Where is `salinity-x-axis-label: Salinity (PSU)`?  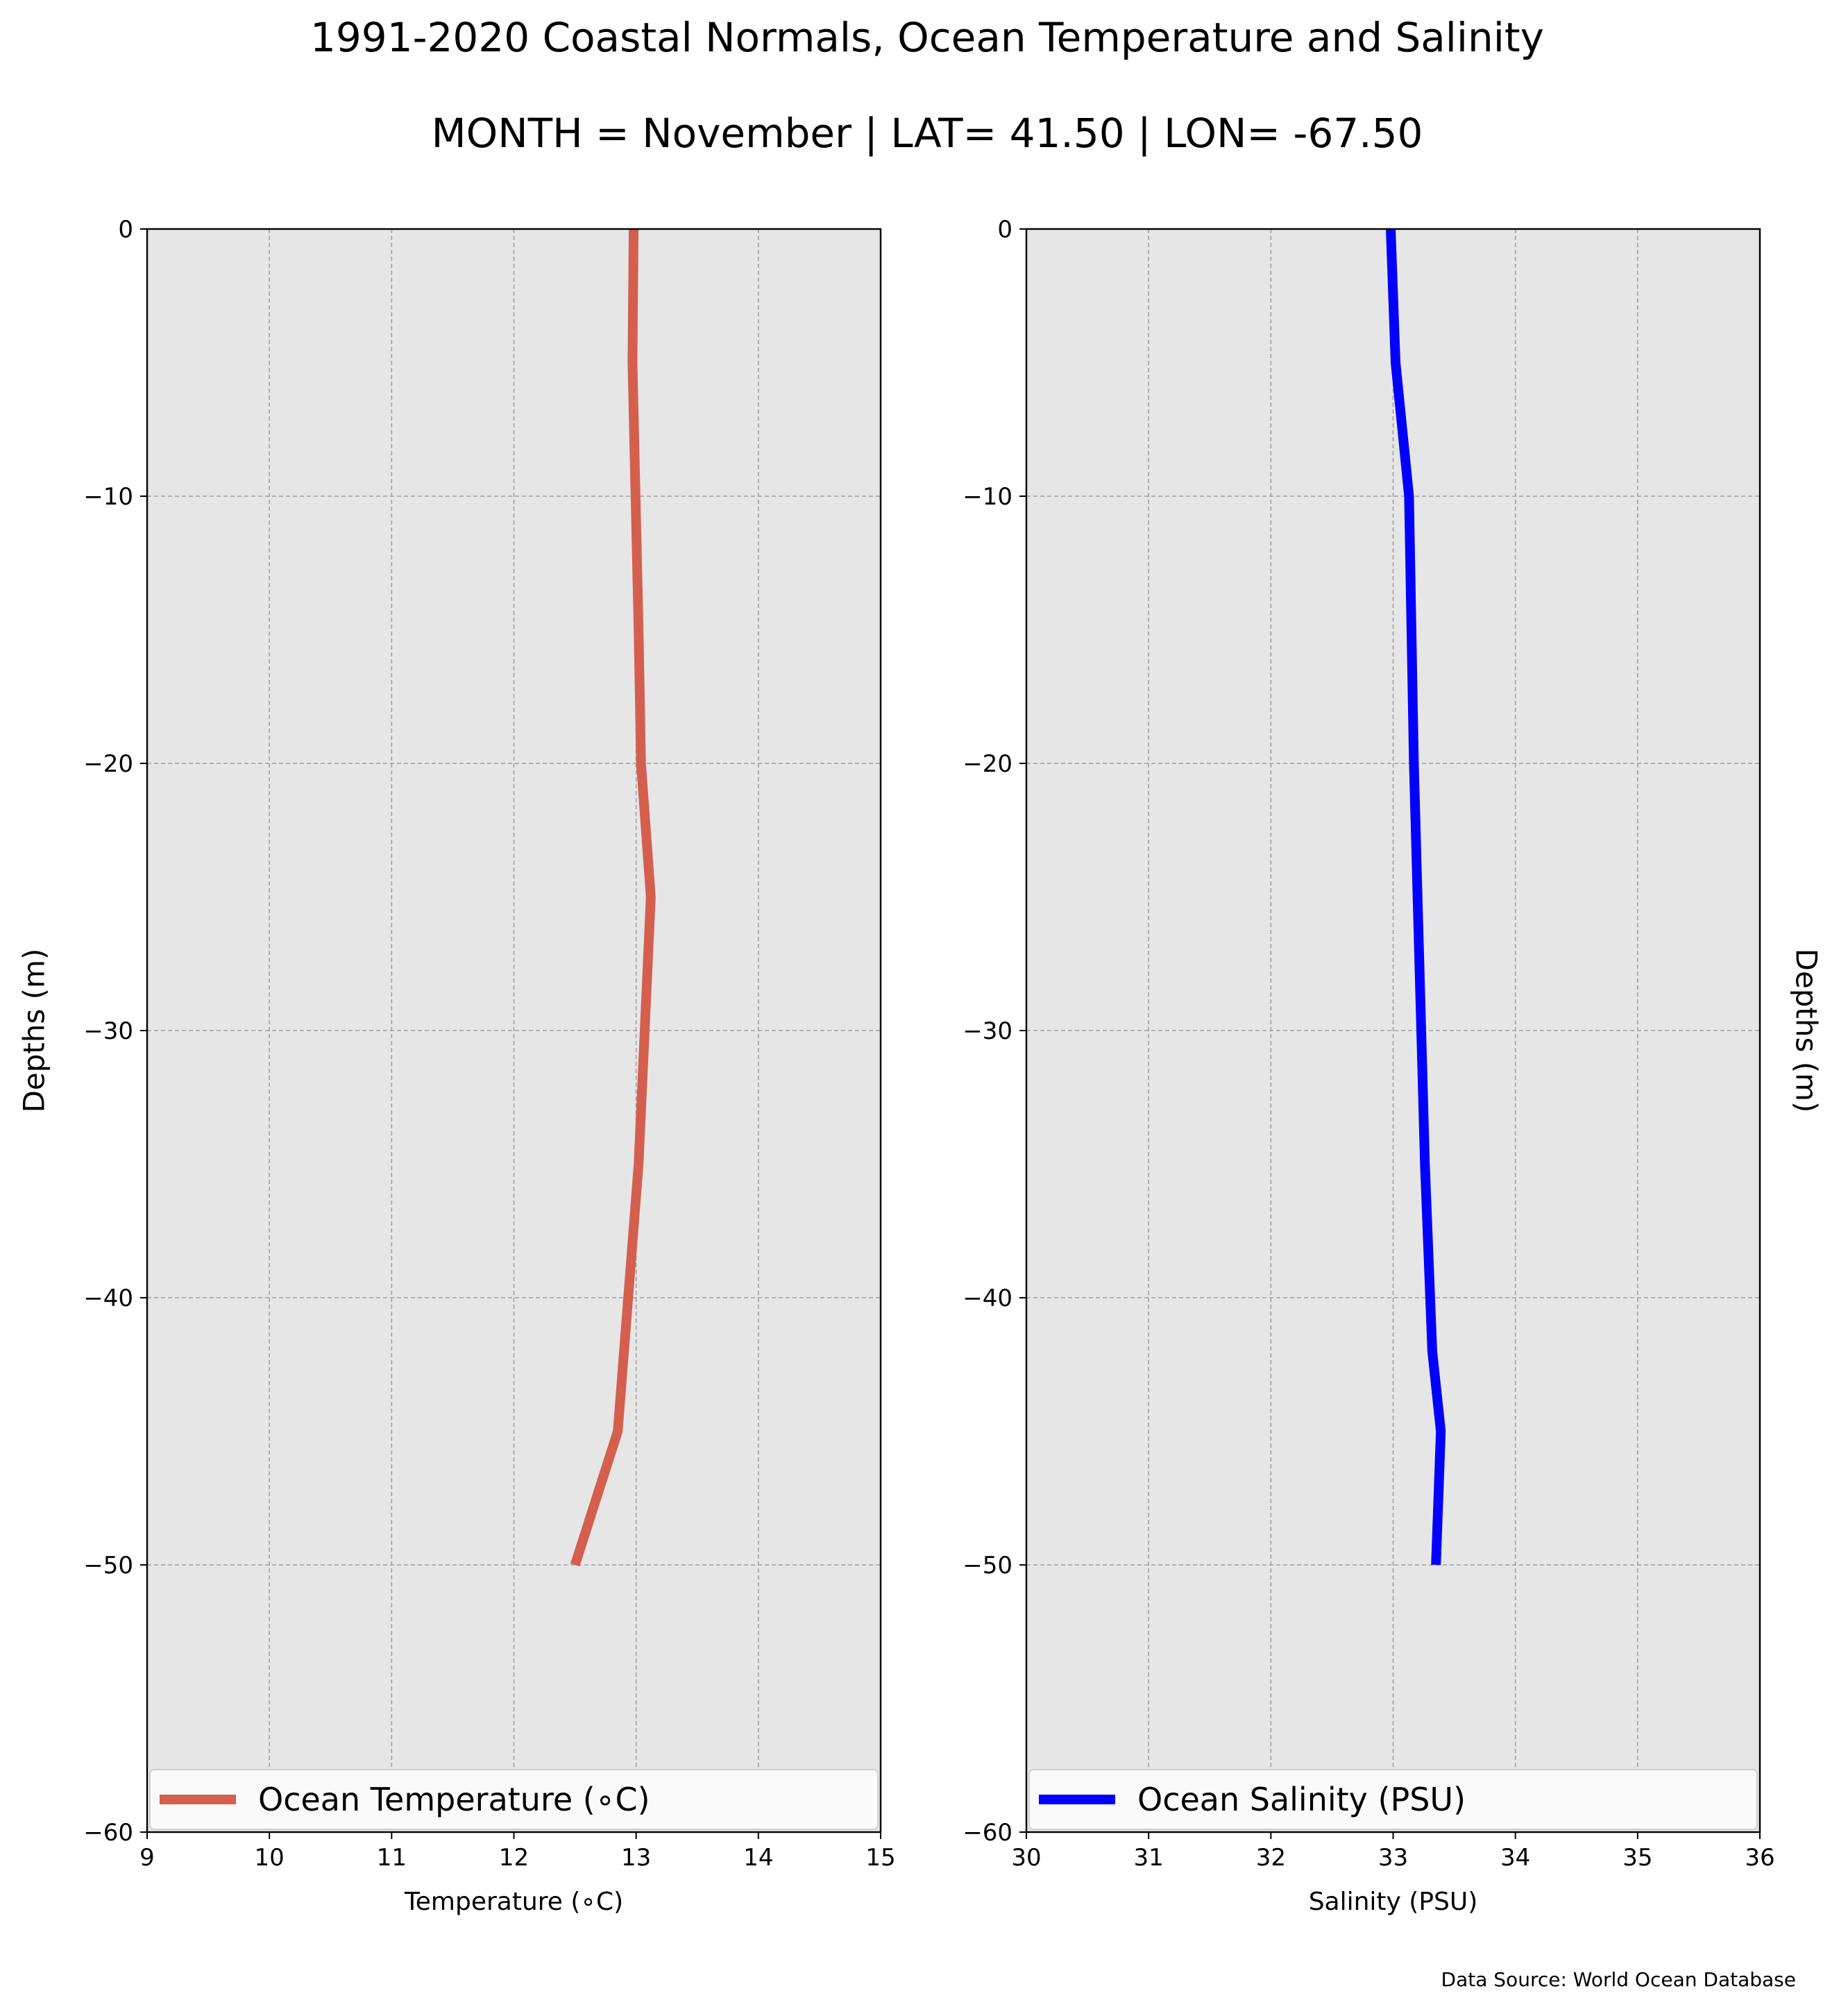
salinity-x-axis-label: Salinity (PSU) is located at coordinates (1393, 1902).